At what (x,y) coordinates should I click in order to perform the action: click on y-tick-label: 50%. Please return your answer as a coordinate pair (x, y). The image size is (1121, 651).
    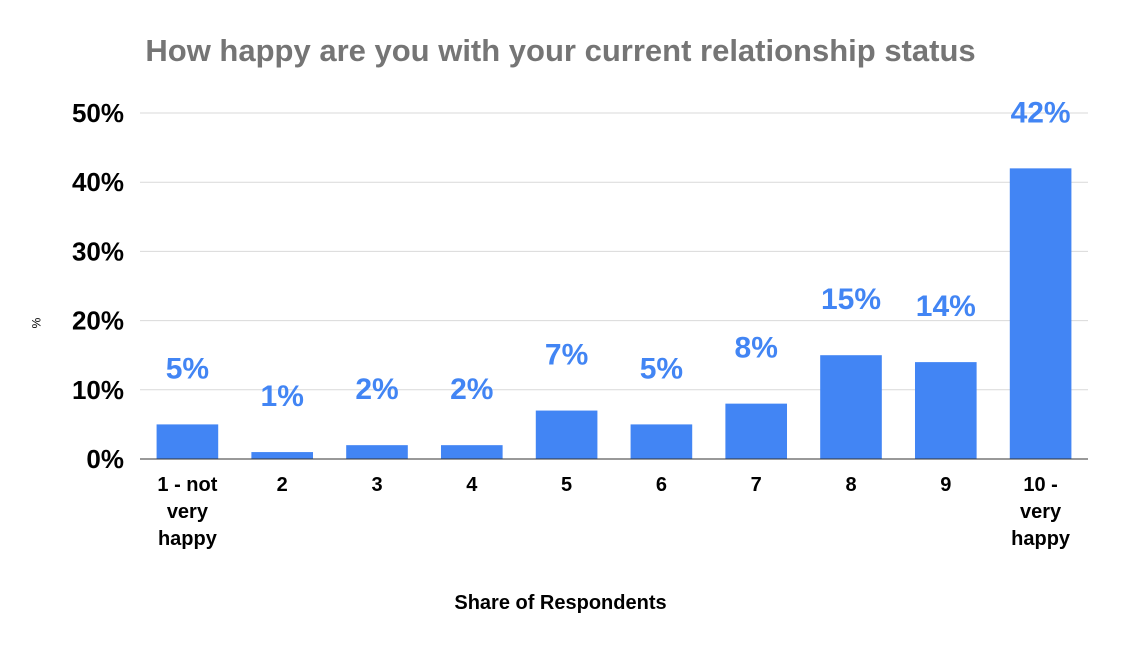
    Looking at the image, I should click on (98, 113).